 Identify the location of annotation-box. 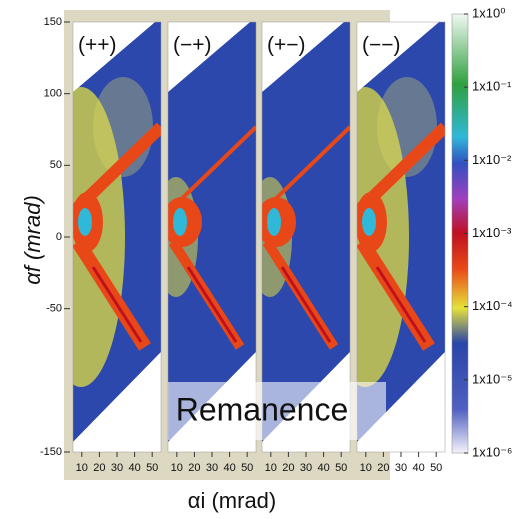
(277, 411).